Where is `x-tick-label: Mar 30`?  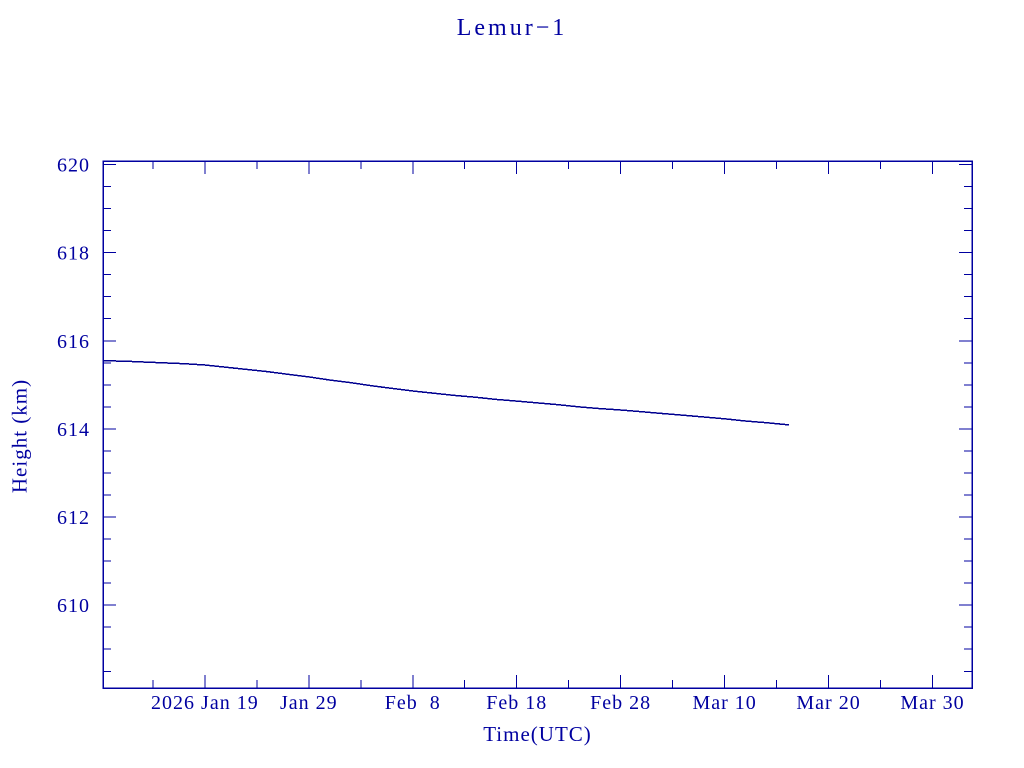 x-tick-label: Mar 30 is located at coordinates (932, 703).